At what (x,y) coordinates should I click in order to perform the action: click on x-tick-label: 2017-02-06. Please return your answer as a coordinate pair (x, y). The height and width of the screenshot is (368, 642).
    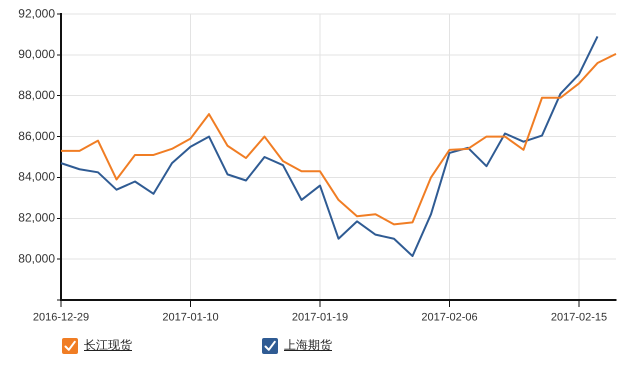
    Looking at the image, I should click on (449, 318).